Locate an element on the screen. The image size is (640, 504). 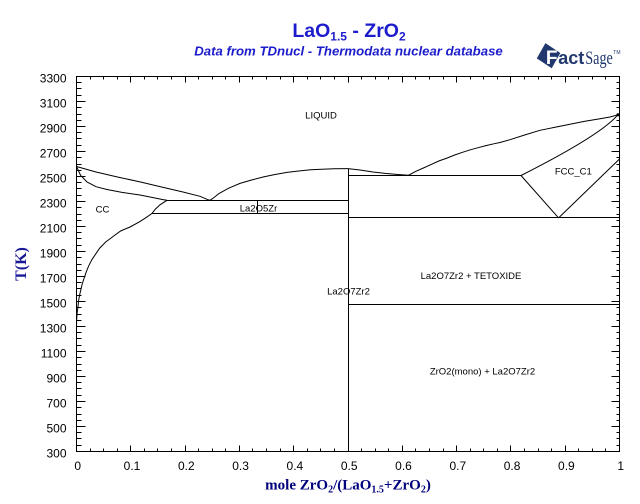
svg-text: 2100 is located at coordinates (53, 229).